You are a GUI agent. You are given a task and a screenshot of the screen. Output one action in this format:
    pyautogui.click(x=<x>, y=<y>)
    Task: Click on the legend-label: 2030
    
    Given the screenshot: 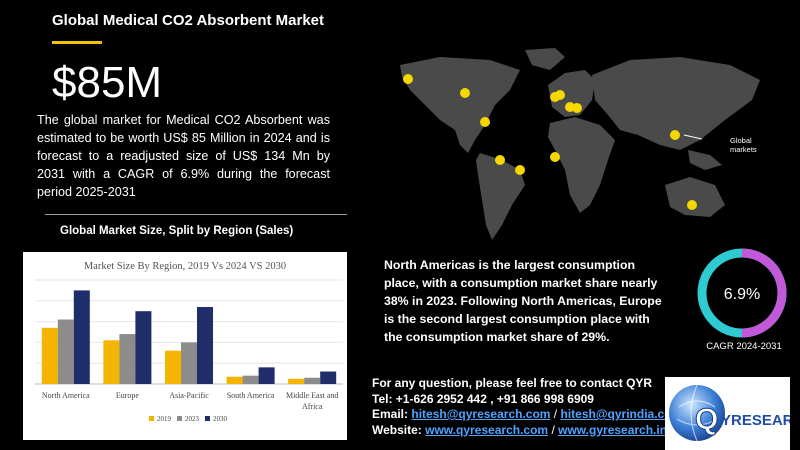 What is the action you would take?
    pyautogui.click(x=220, y=419)
    